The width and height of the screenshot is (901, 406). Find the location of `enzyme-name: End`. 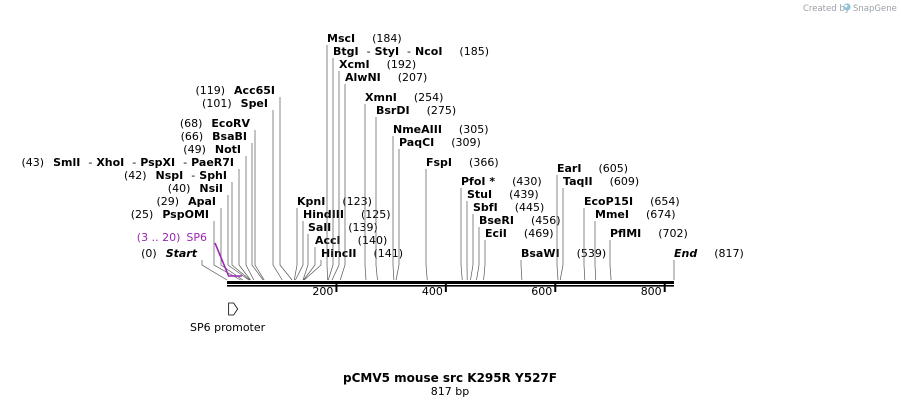

enzyme-name: End is located at coordinates (685, 253).